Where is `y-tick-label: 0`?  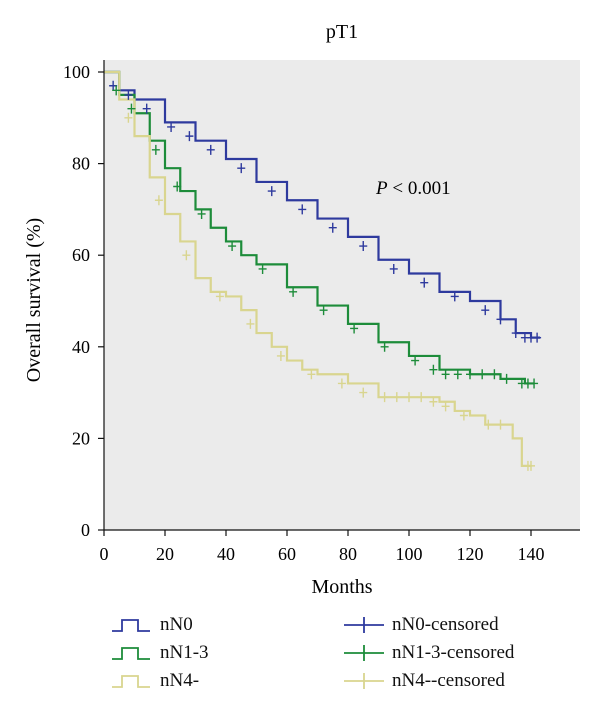 y-tick-label: 0 is located at coordinates (85, 530).